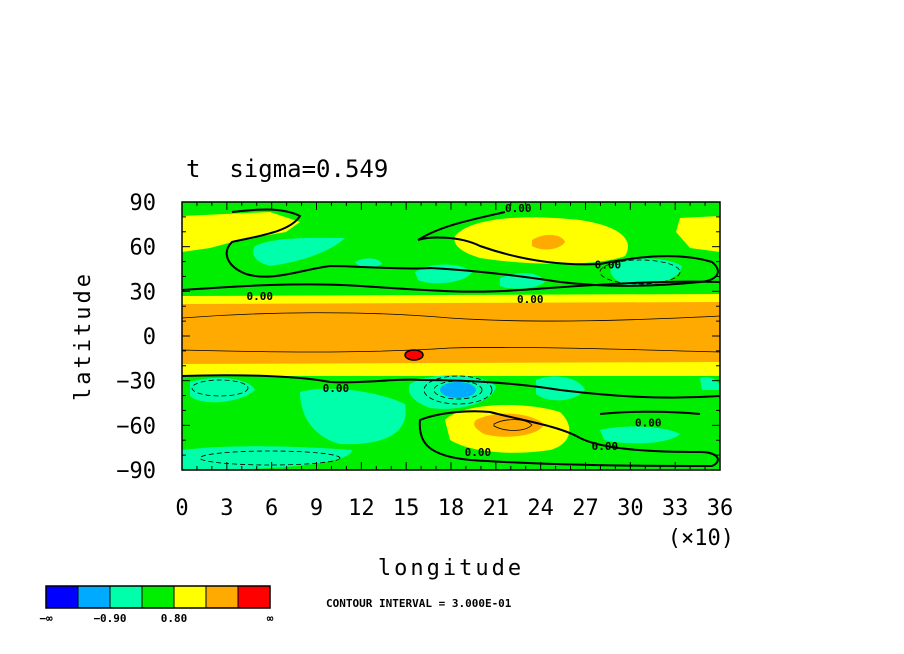 The image size is (904, 654). Describe the element at coordinates (451, 568) in the screenshot. I see `x-axis-label: longitude` at that location.